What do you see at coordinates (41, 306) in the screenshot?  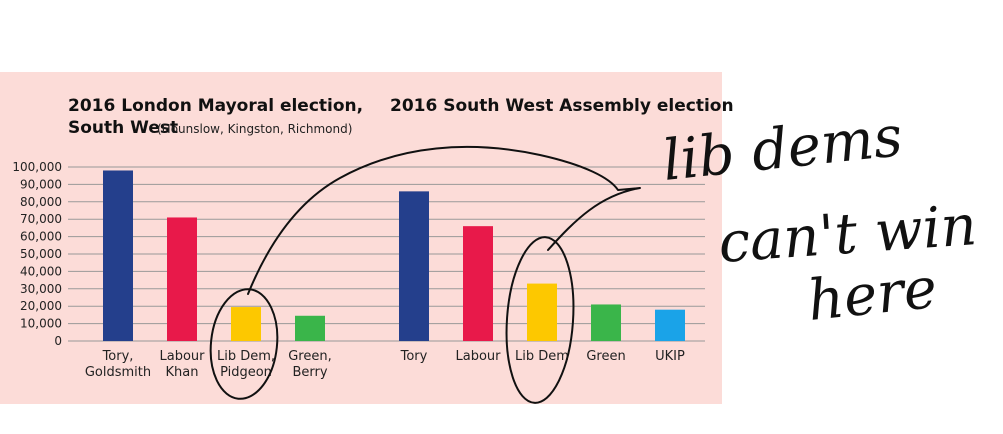 I see `y-tick-label: 20,000` at bounding box center [41, 306].